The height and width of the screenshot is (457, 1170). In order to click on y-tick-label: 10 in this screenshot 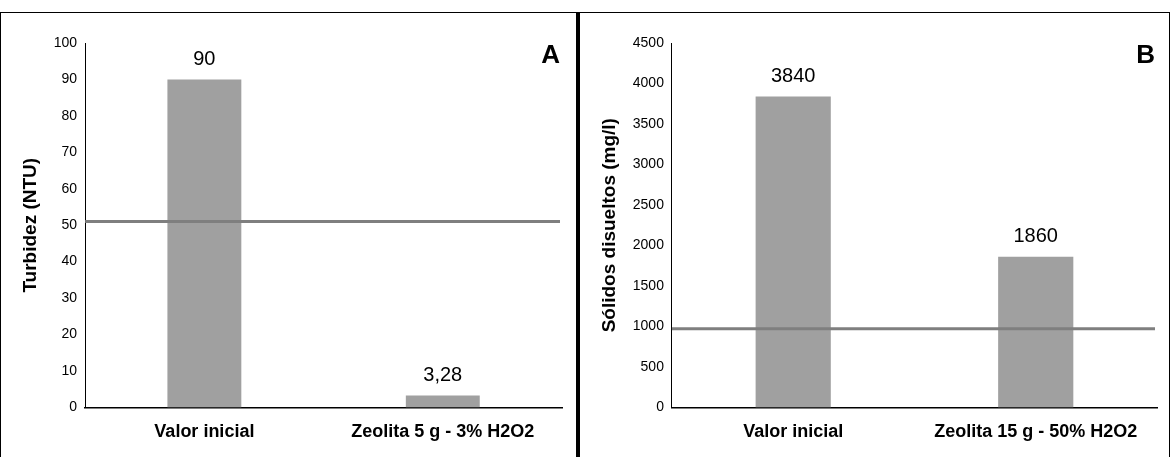, I will do `click(69, 369)`.